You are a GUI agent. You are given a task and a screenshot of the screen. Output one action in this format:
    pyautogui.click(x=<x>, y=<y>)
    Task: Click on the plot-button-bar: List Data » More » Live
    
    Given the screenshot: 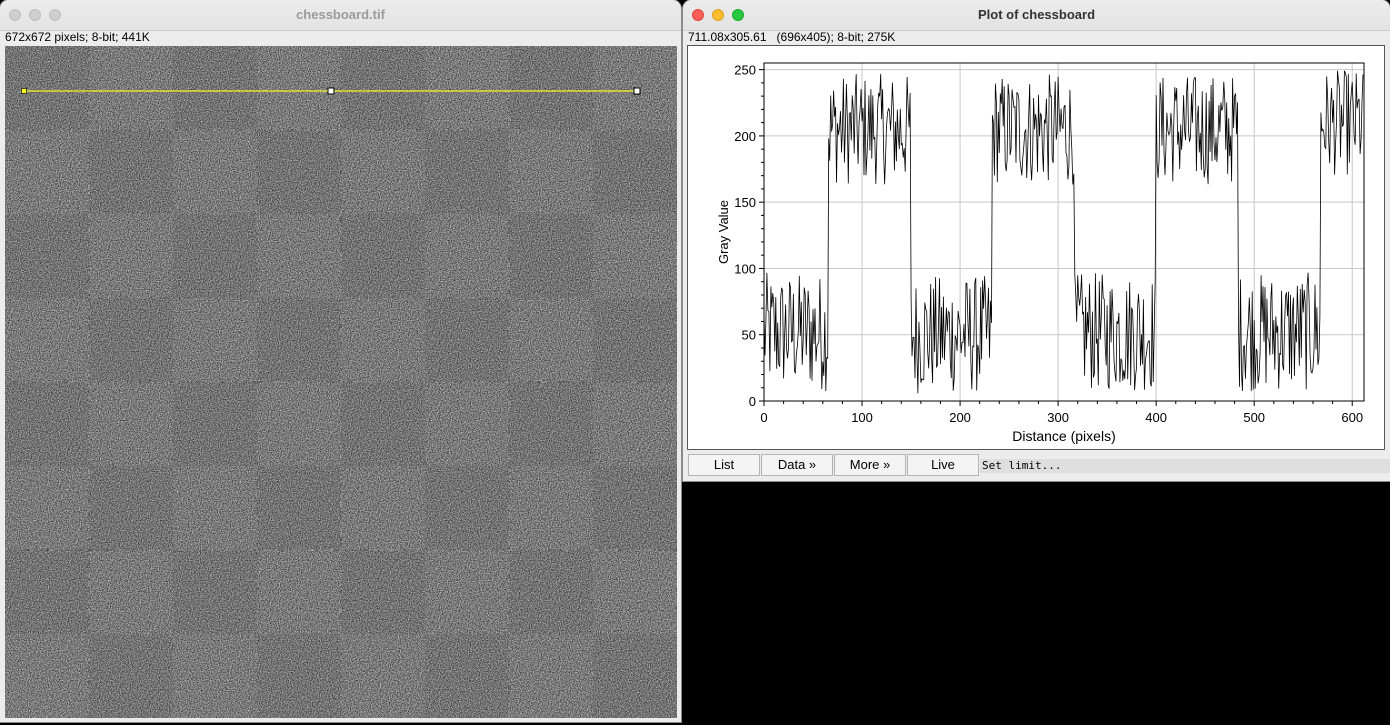 What is the action you would take?
    pyautogui.click(x=834, y=465)
    